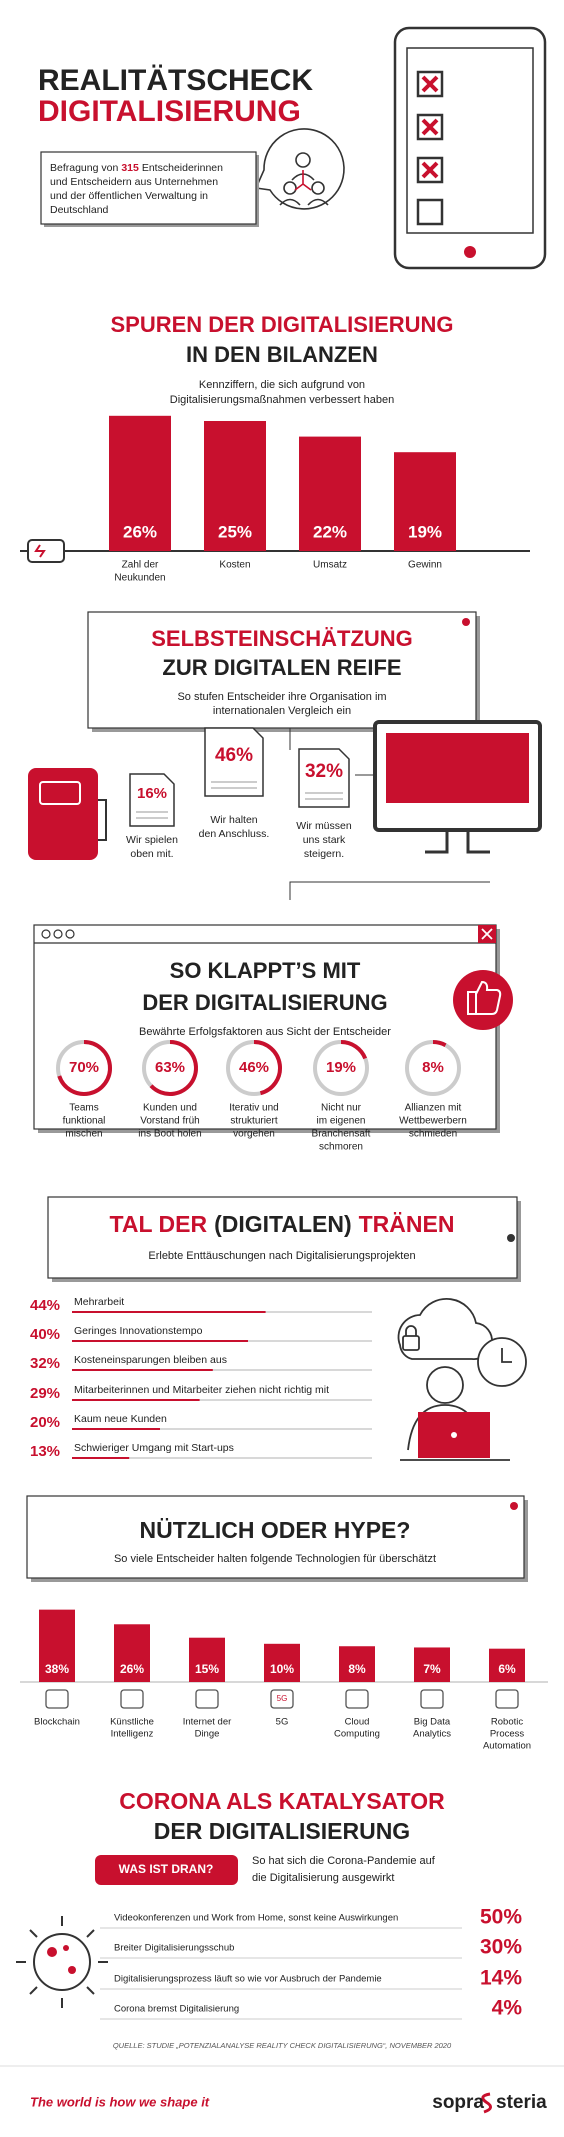 The width and height of the screenshot is (564, 2137). What do you see at coordinates (282, 670) in the screenshot?
I see `reife-box` at bounding box center [282, 670].